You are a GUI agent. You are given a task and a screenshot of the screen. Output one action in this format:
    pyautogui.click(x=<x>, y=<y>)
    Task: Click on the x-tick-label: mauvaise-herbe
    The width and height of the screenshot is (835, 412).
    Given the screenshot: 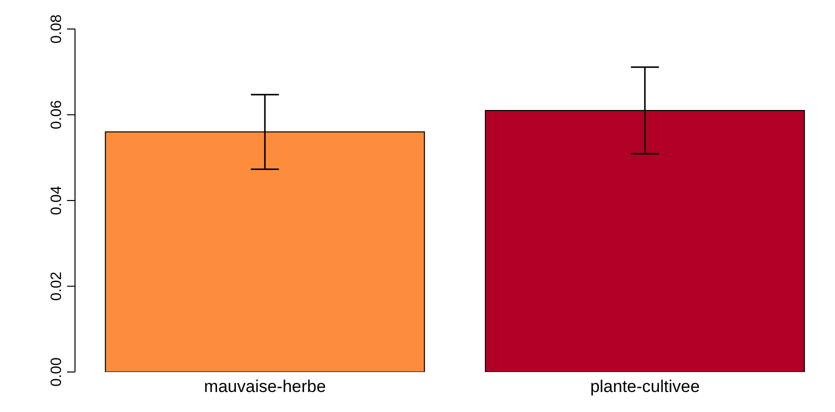 What is the action you would take?
    pyautogui.click(x=265, y=386)
    